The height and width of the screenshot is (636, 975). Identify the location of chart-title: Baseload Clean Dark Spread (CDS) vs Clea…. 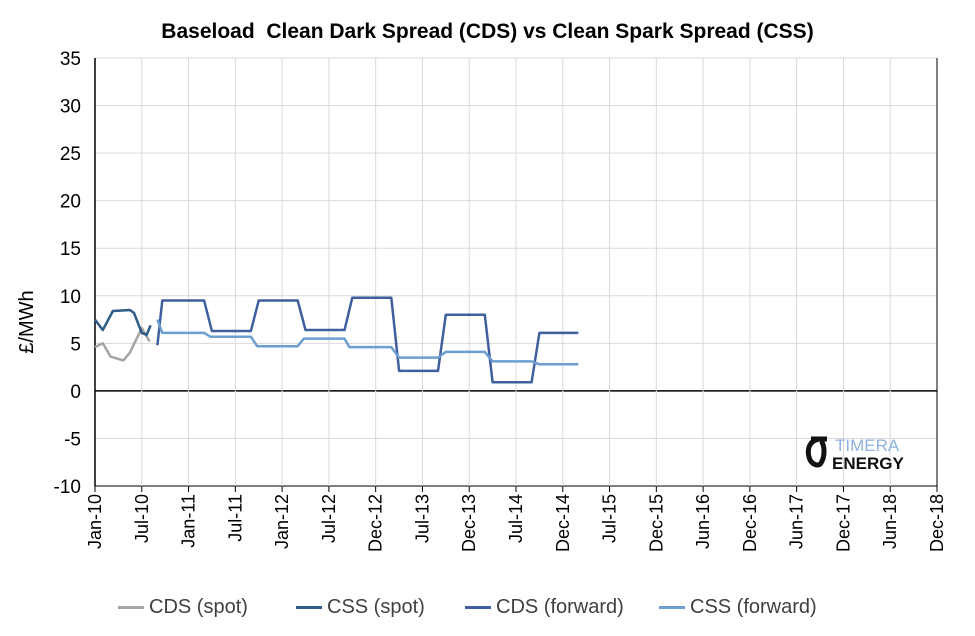
(487, 31).